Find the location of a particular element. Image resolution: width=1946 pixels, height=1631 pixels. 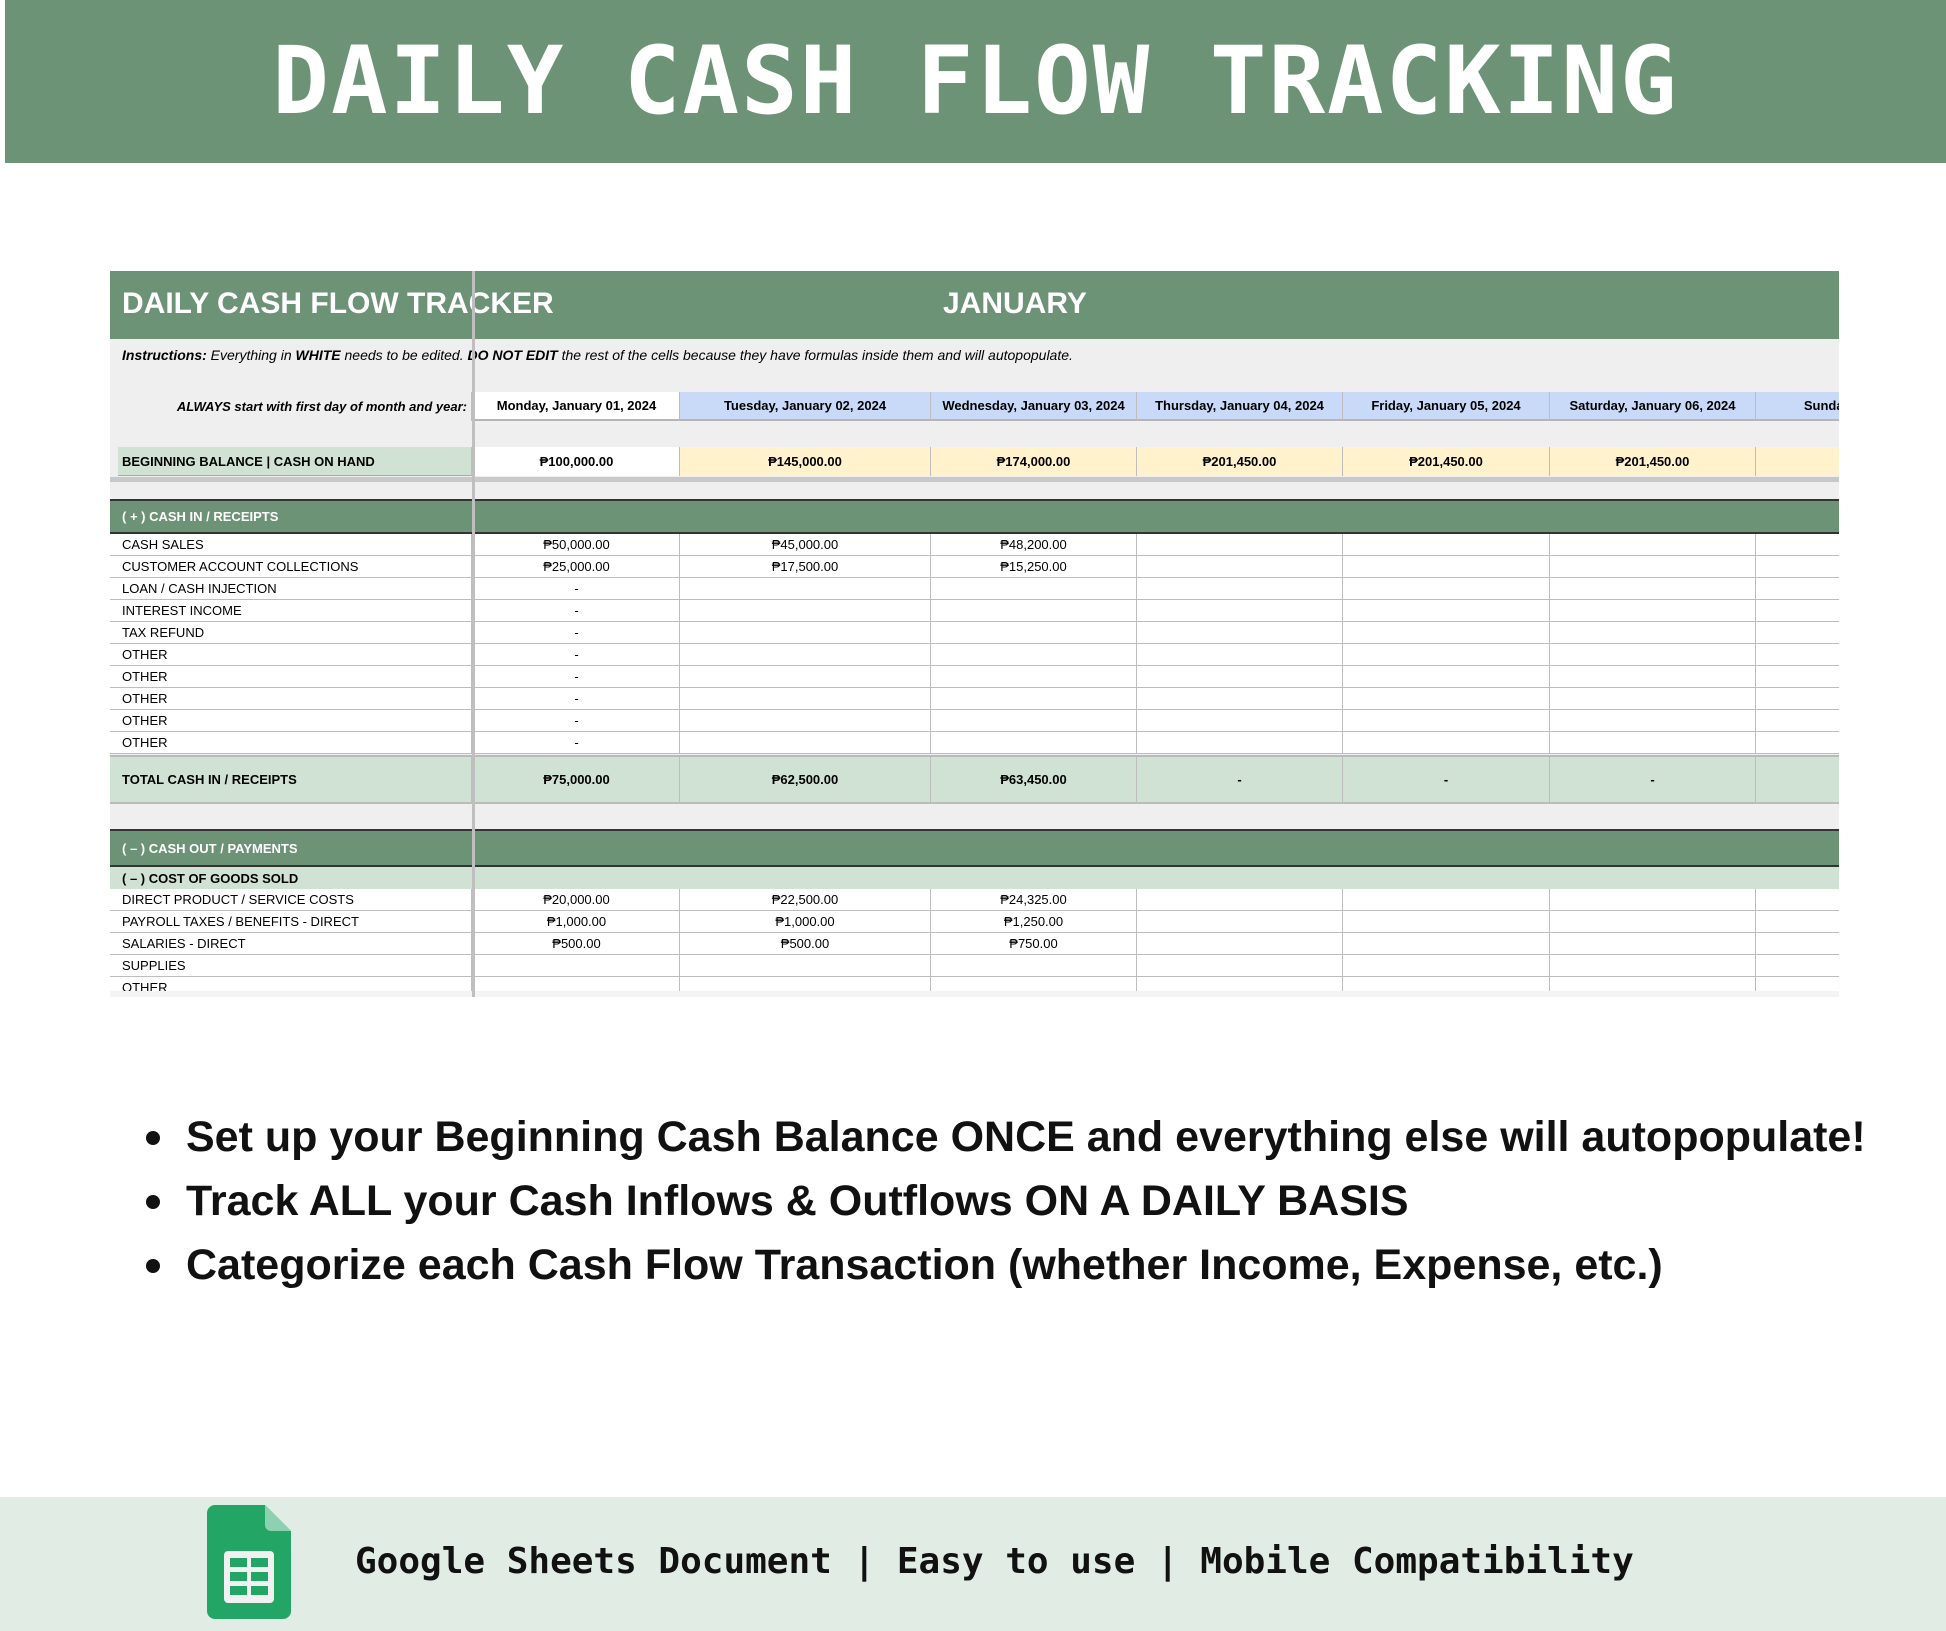

cell: ₱50,000.00 is located at coordinates (577, 544).